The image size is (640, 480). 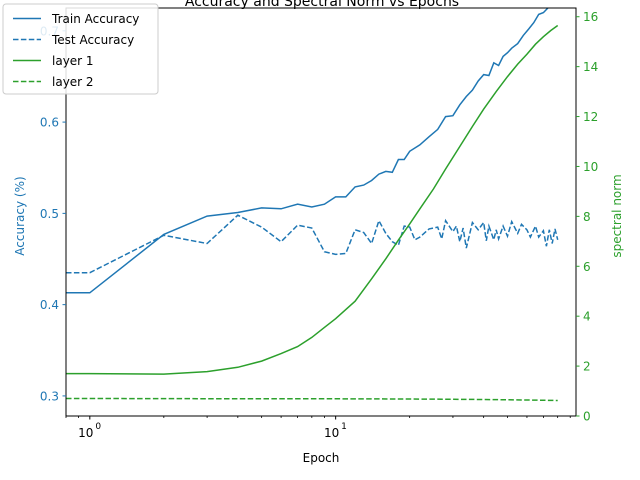 I want to click on y-left-tick-label: 0.6, so click(x=49, y=123).